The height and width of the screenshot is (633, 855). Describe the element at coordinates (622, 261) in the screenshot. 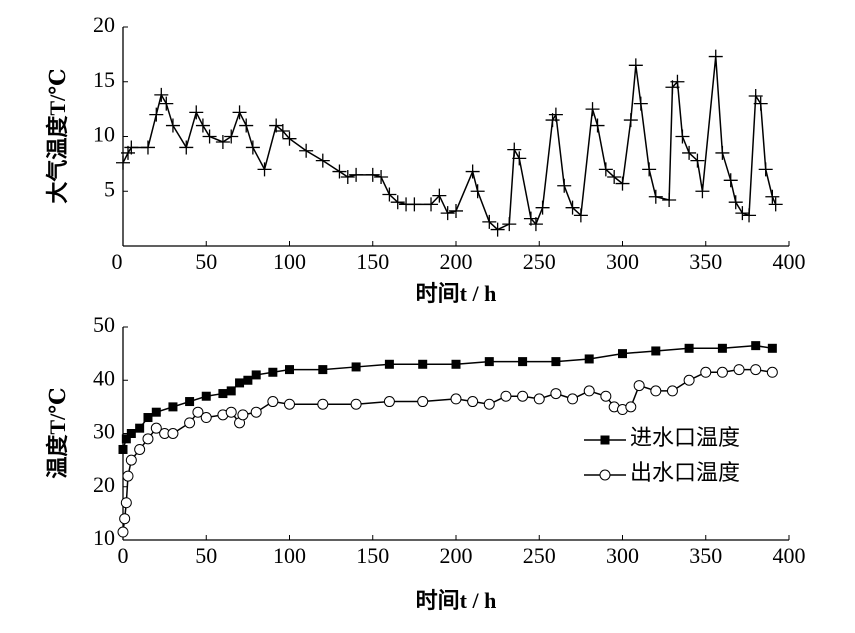

I see `x-tick-label: 300` at that location.